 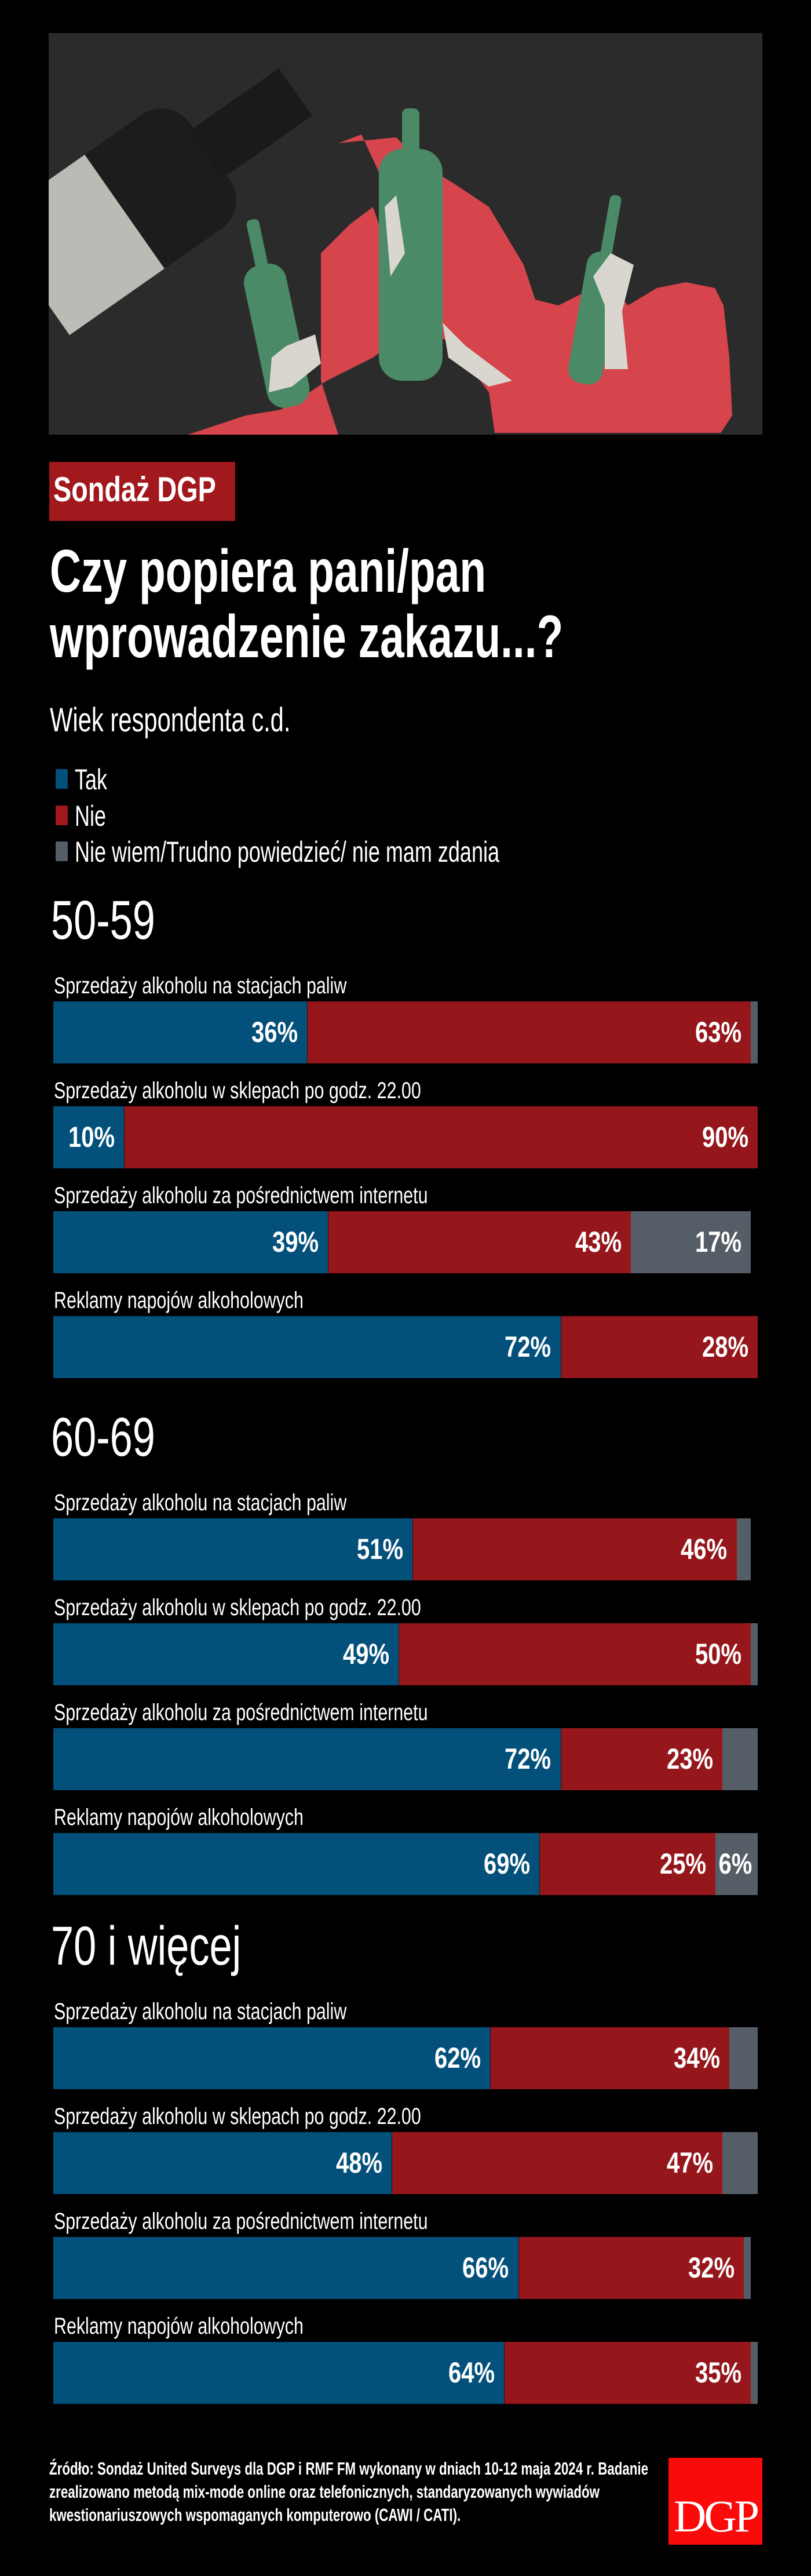 I want to click on bar-segment-nie: 63%, so click(x=528, y=1032).